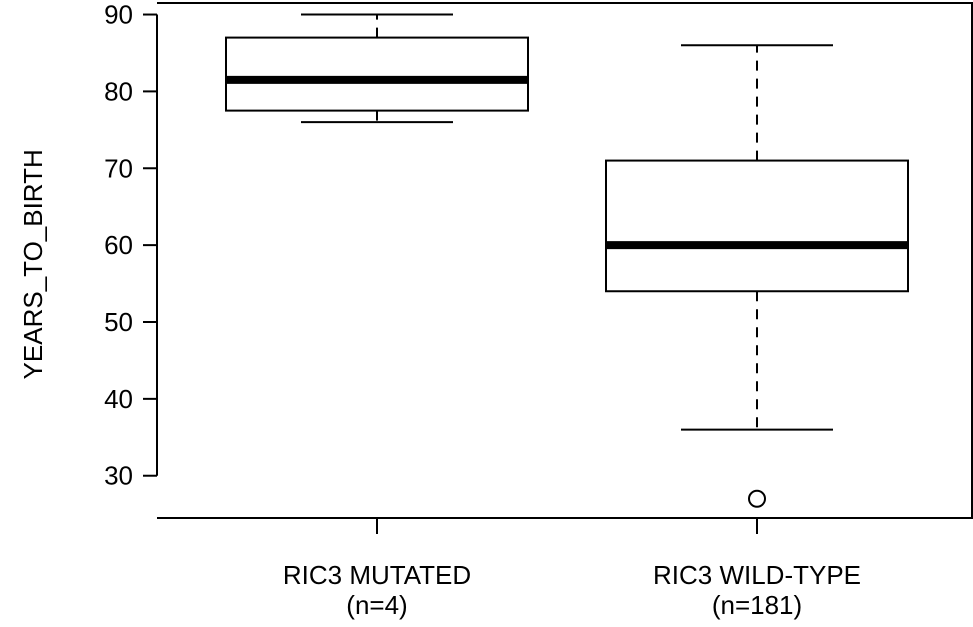 This screenshot has height=627, width=973. What do you see at coordinates (118, 15) in the screenshot?
I see `y-tick-label: 90` at bounding box center [118, 15].